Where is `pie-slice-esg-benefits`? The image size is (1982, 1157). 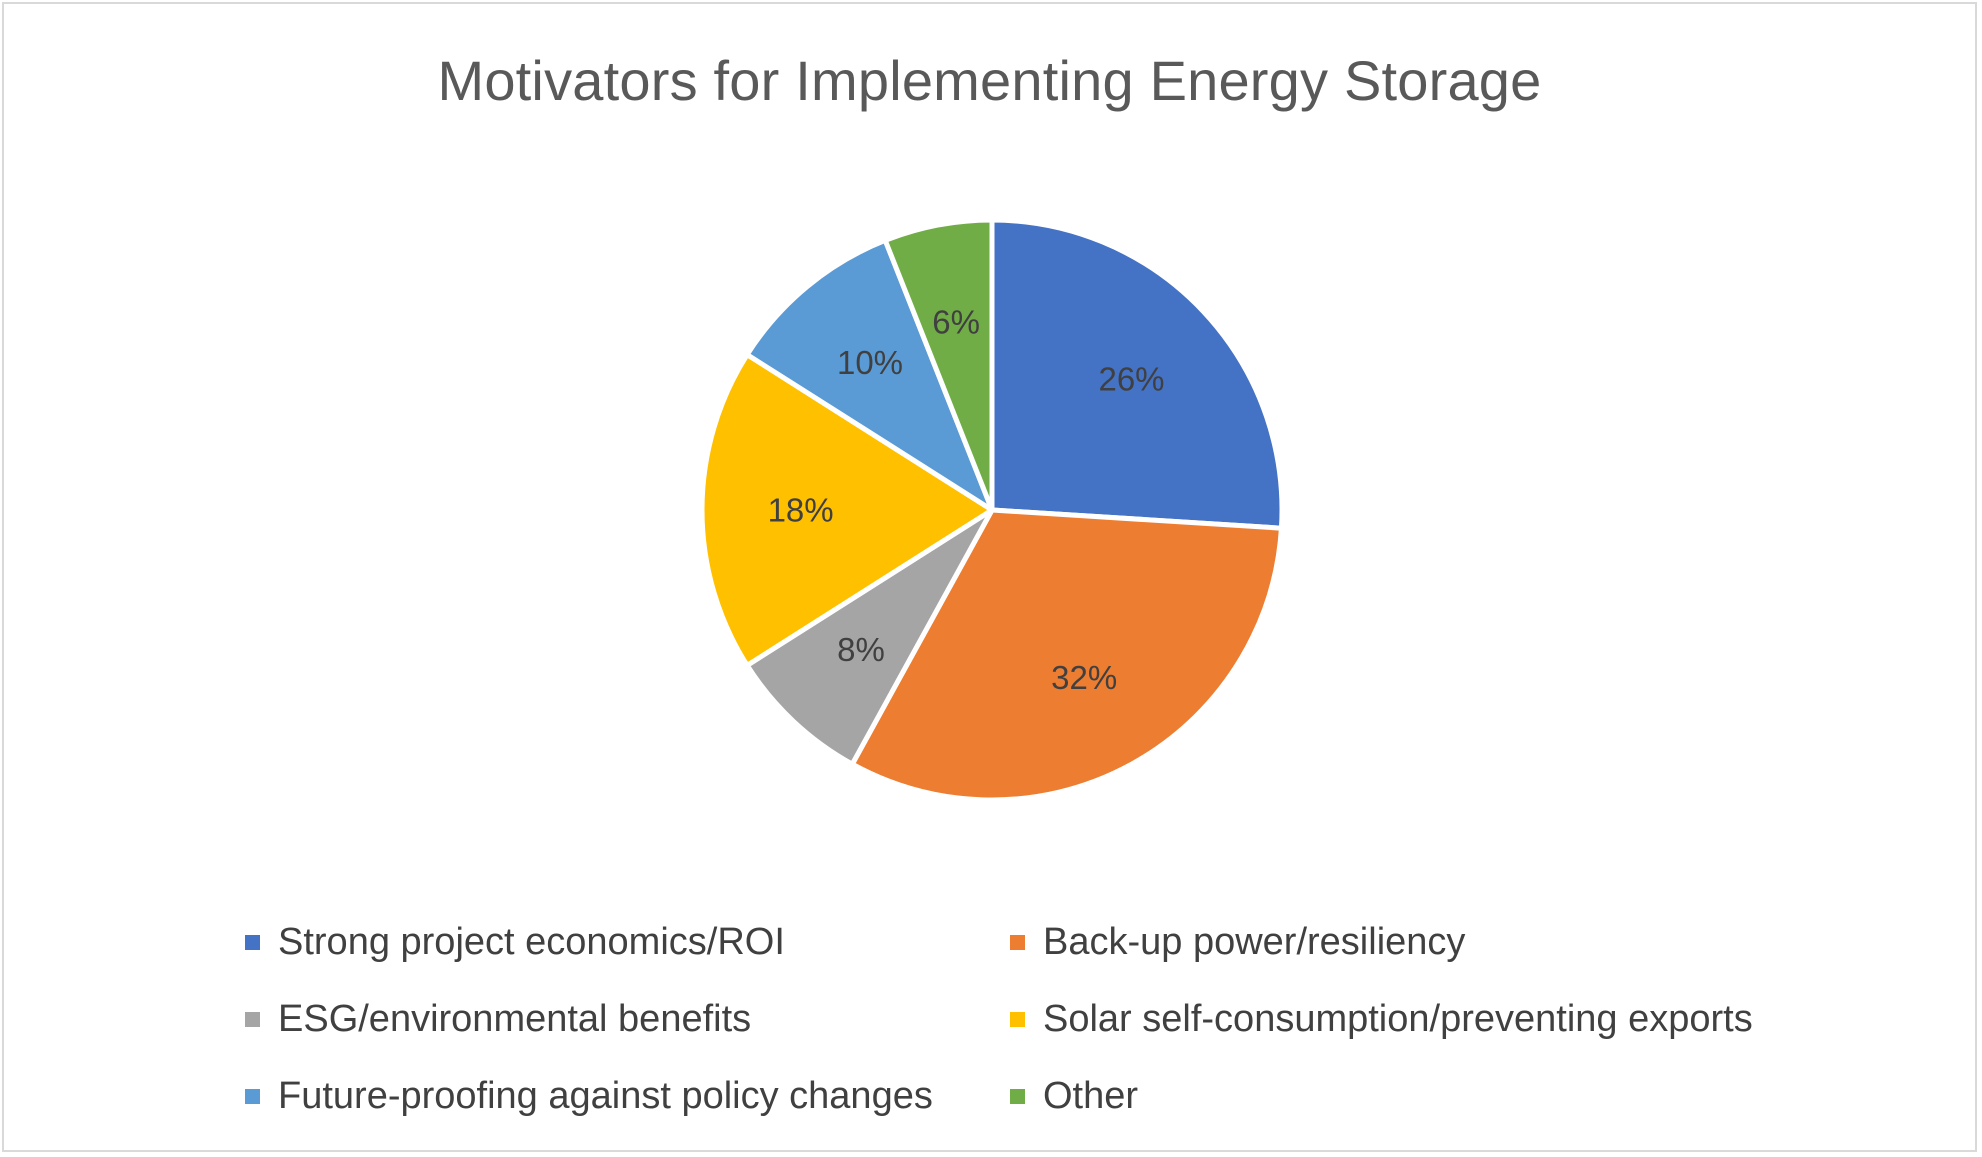
pie-slice-esg-benefits is located at coordinates (869, 637).